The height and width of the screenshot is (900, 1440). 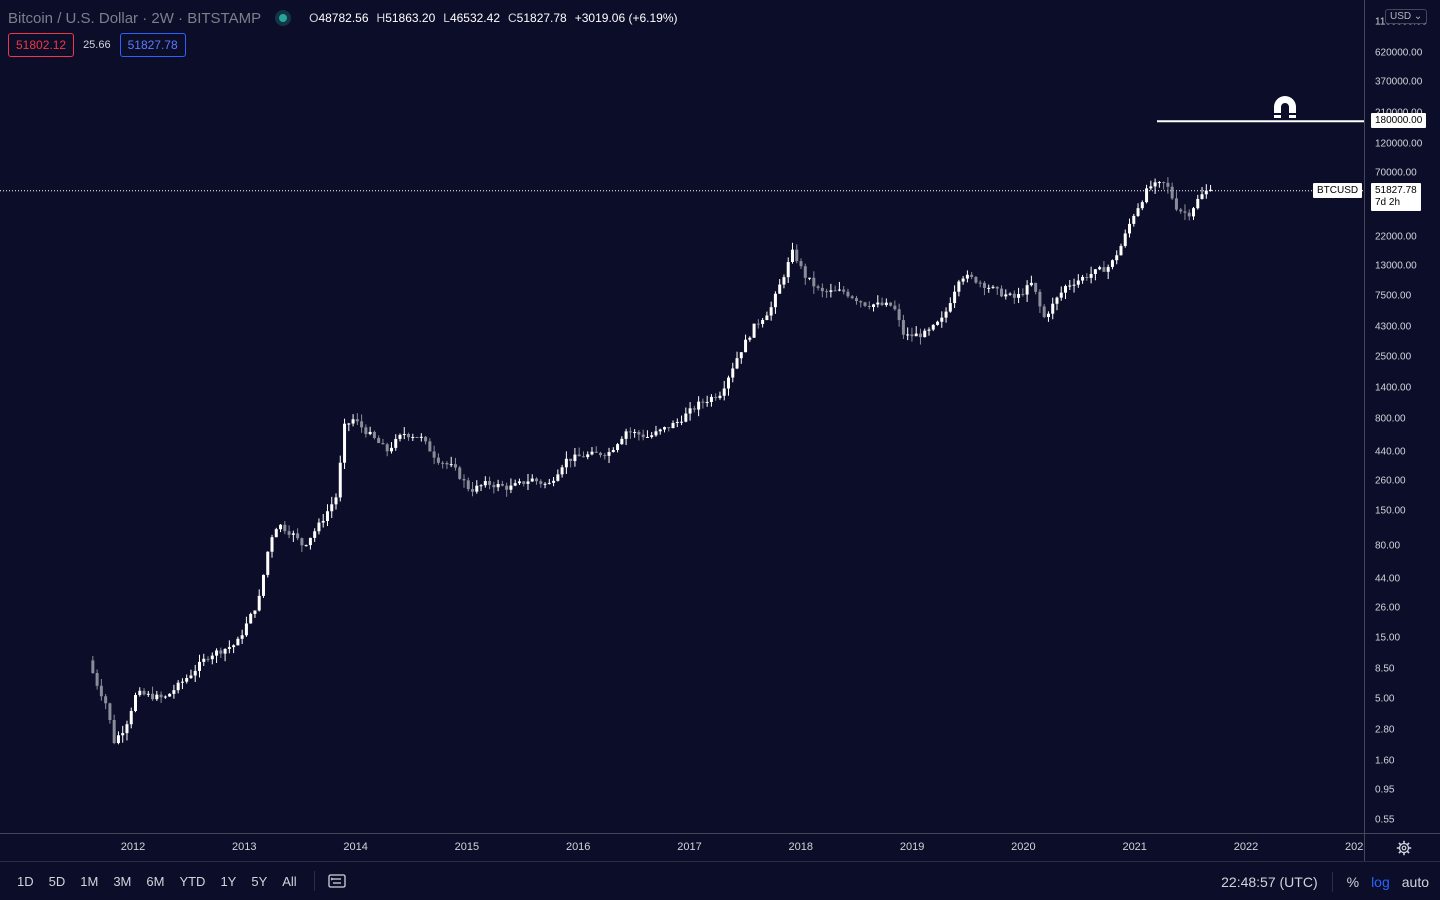 I want to click on time-tick-label: 2014, so click(x=355, y=847).